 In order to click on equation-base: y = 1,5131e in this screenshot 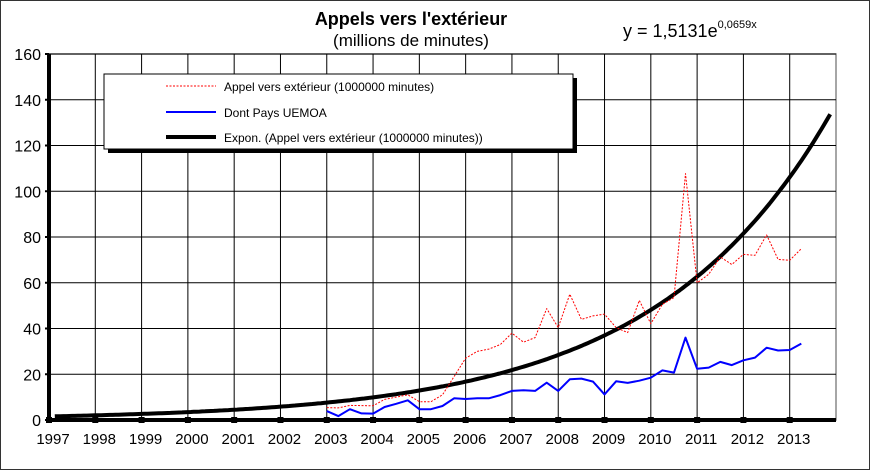, I will do `click(670, 31)`.